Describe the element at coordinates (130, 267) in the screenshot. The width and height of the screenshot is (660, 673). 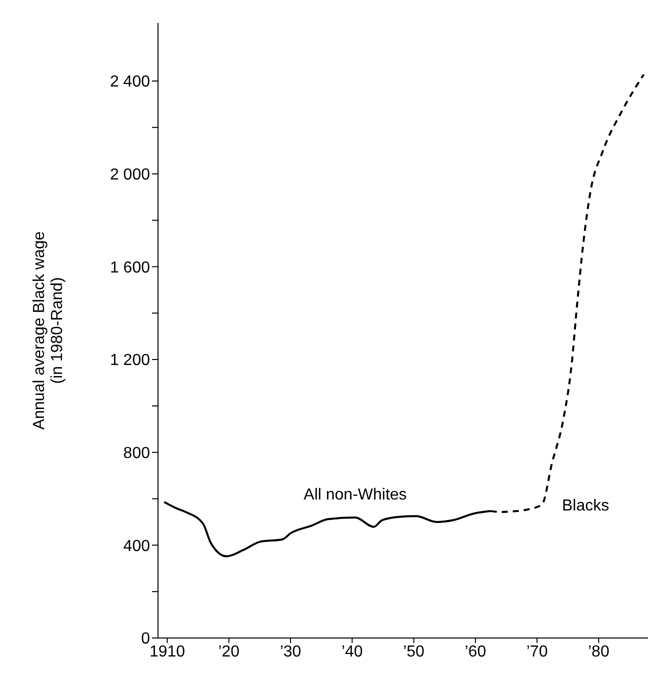
I see `y-tick-label: 1 600` at that location.